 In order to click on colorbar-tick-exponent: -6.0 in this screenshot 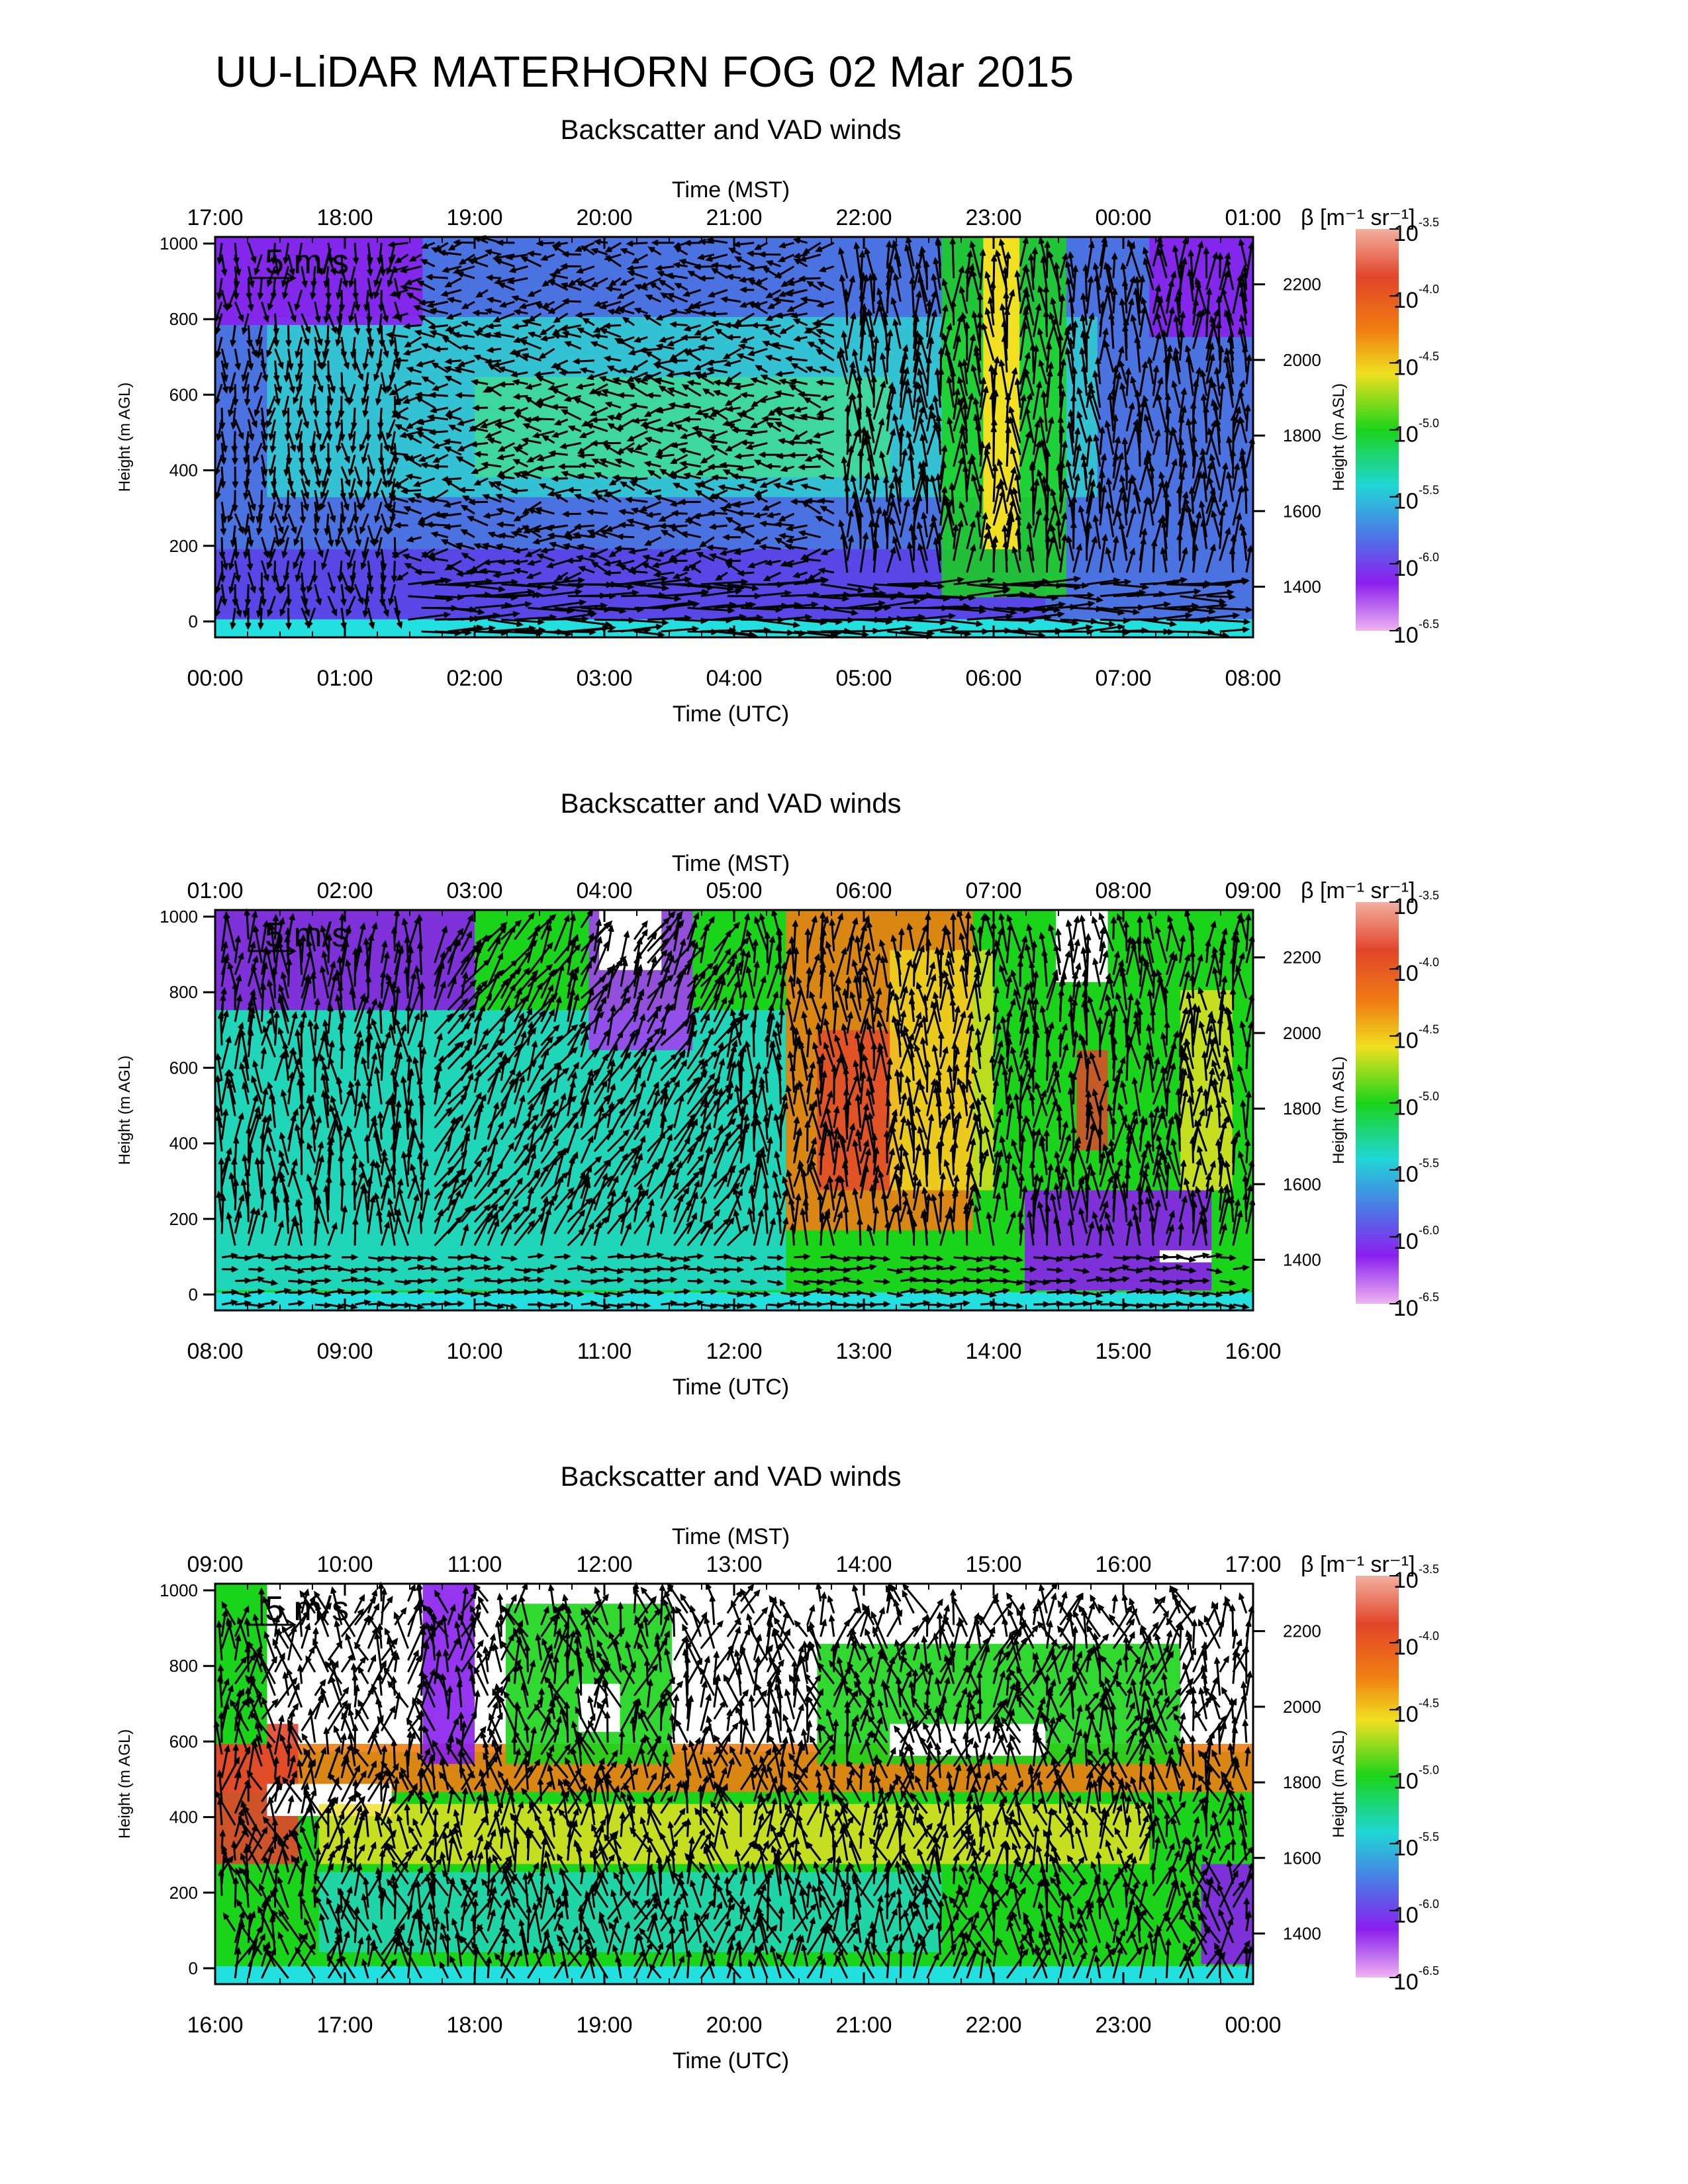, I will do `click(1429, 557)`.